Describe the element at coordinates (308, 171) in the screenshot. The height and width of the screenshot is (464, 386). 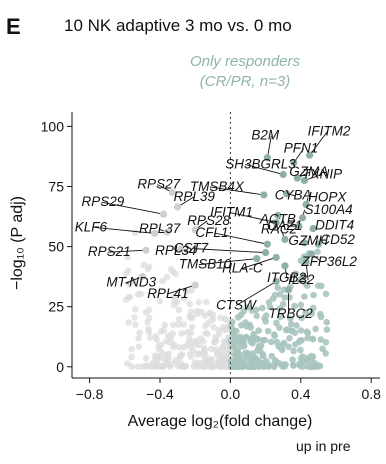
I see `gene-label: GZMA` at that location.